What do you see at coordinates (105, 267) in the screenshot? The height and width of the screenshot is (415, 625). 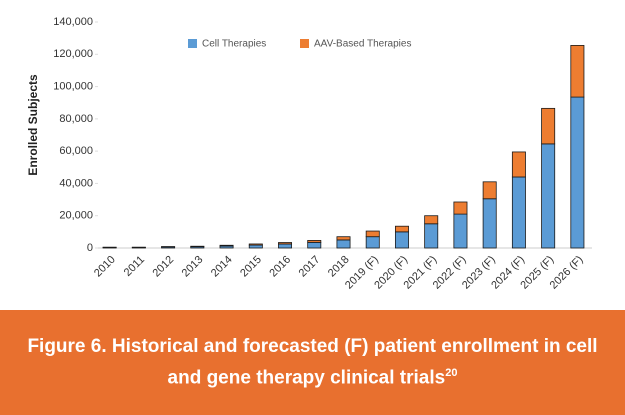 I see `x-tick-label: 2010` at bounding box center [105, 267].